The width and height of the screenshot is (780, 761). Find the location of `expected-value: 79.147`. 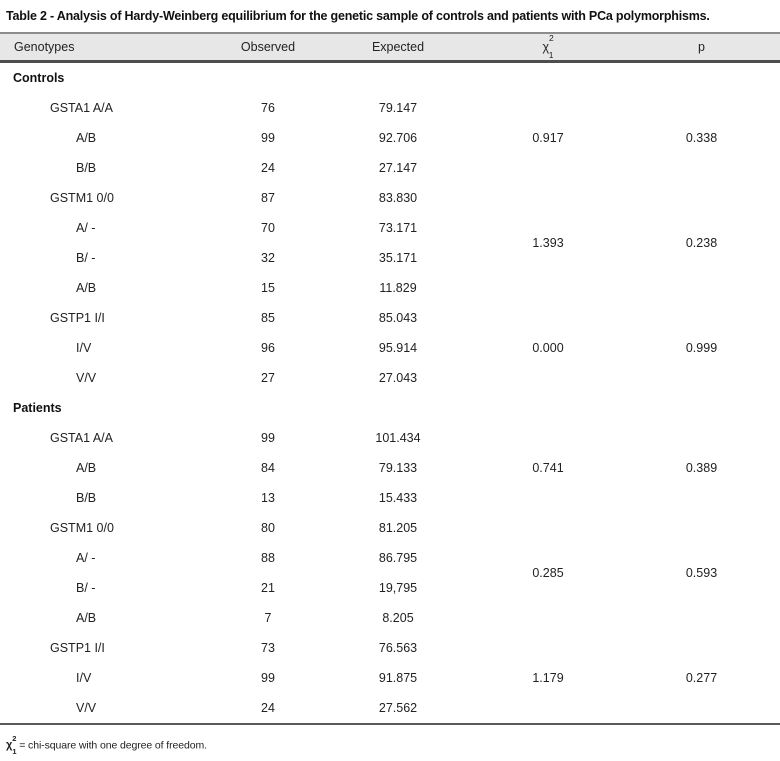

expected-value: 79.147 is located at coordinates (398, 107).